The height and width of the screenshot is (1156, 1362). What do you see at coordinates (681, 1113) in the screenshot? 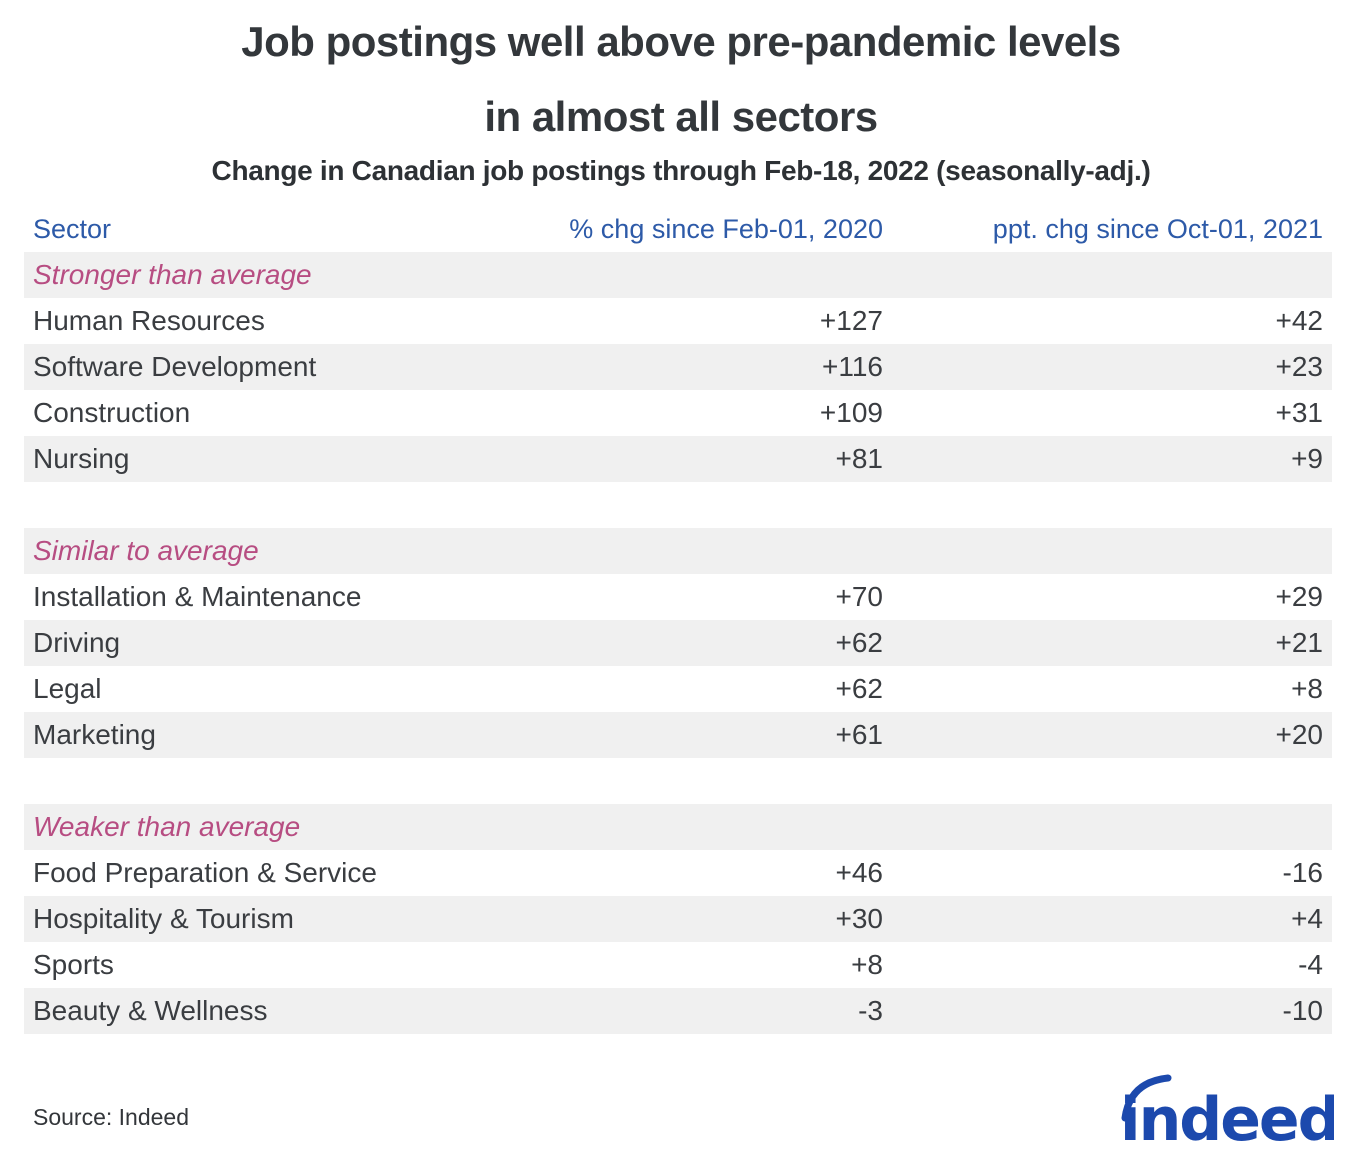
I see `footer: Source: Indeed indeed` at bounding box center [681, 1113].